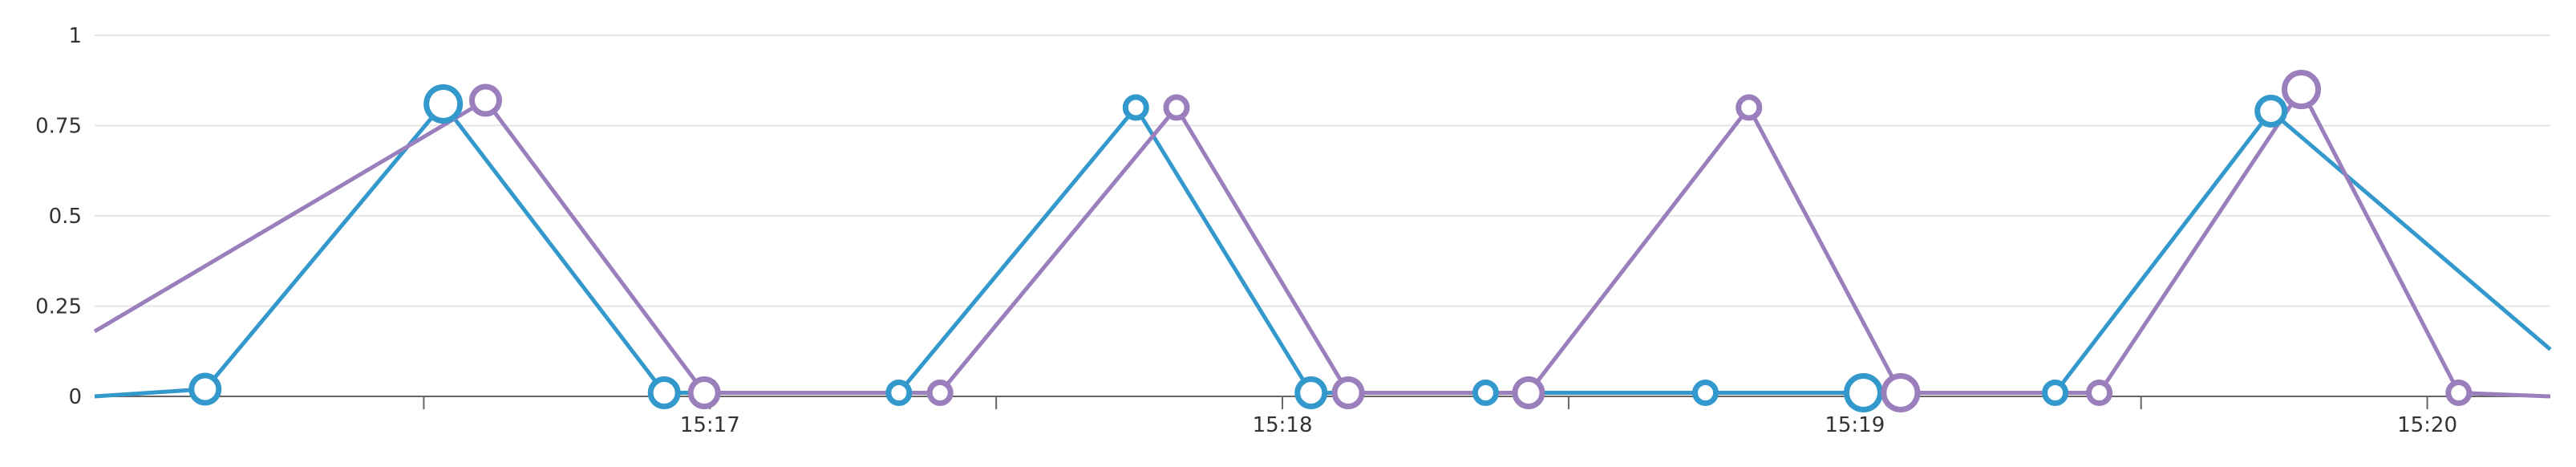  What do you see at coordinates (1855, 425) in the screenshot?
I see `x-tick-label: 15:19` at bounding box center [1855, 425].